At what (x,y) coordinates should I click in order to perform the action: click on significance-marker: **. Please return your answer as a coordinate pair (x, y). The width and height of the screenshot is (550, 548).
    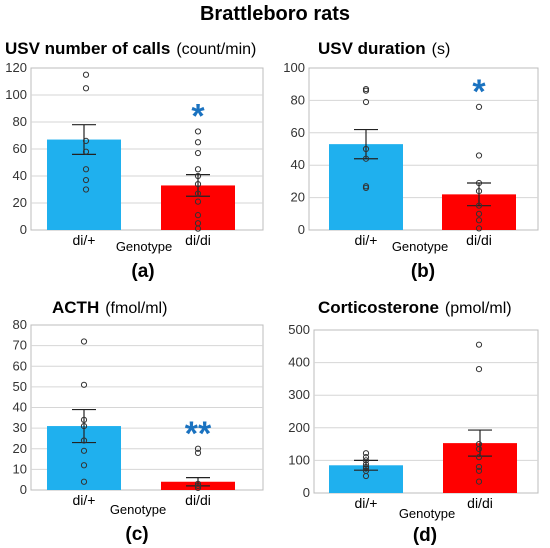
    Looking at the image, I should click on (198, 434).